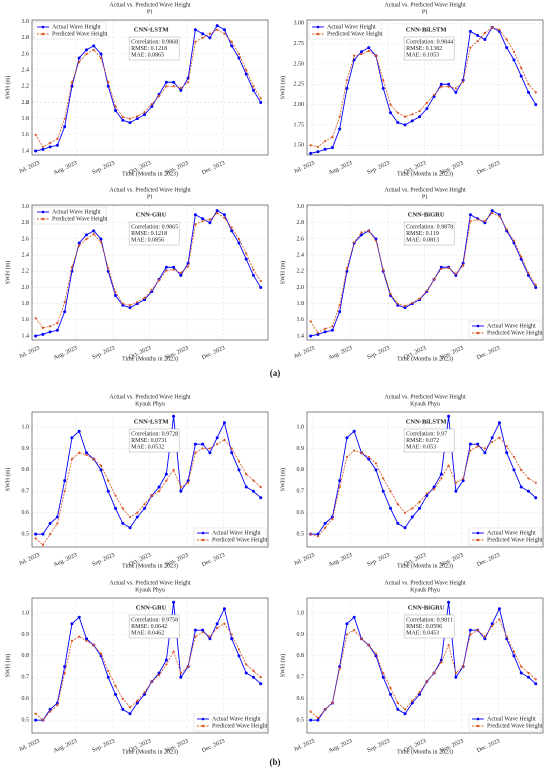 Image resolution: width=550 pixels, height=776 pixels. I want to click on y-axis-label: SWH (m), so click(7, 666).